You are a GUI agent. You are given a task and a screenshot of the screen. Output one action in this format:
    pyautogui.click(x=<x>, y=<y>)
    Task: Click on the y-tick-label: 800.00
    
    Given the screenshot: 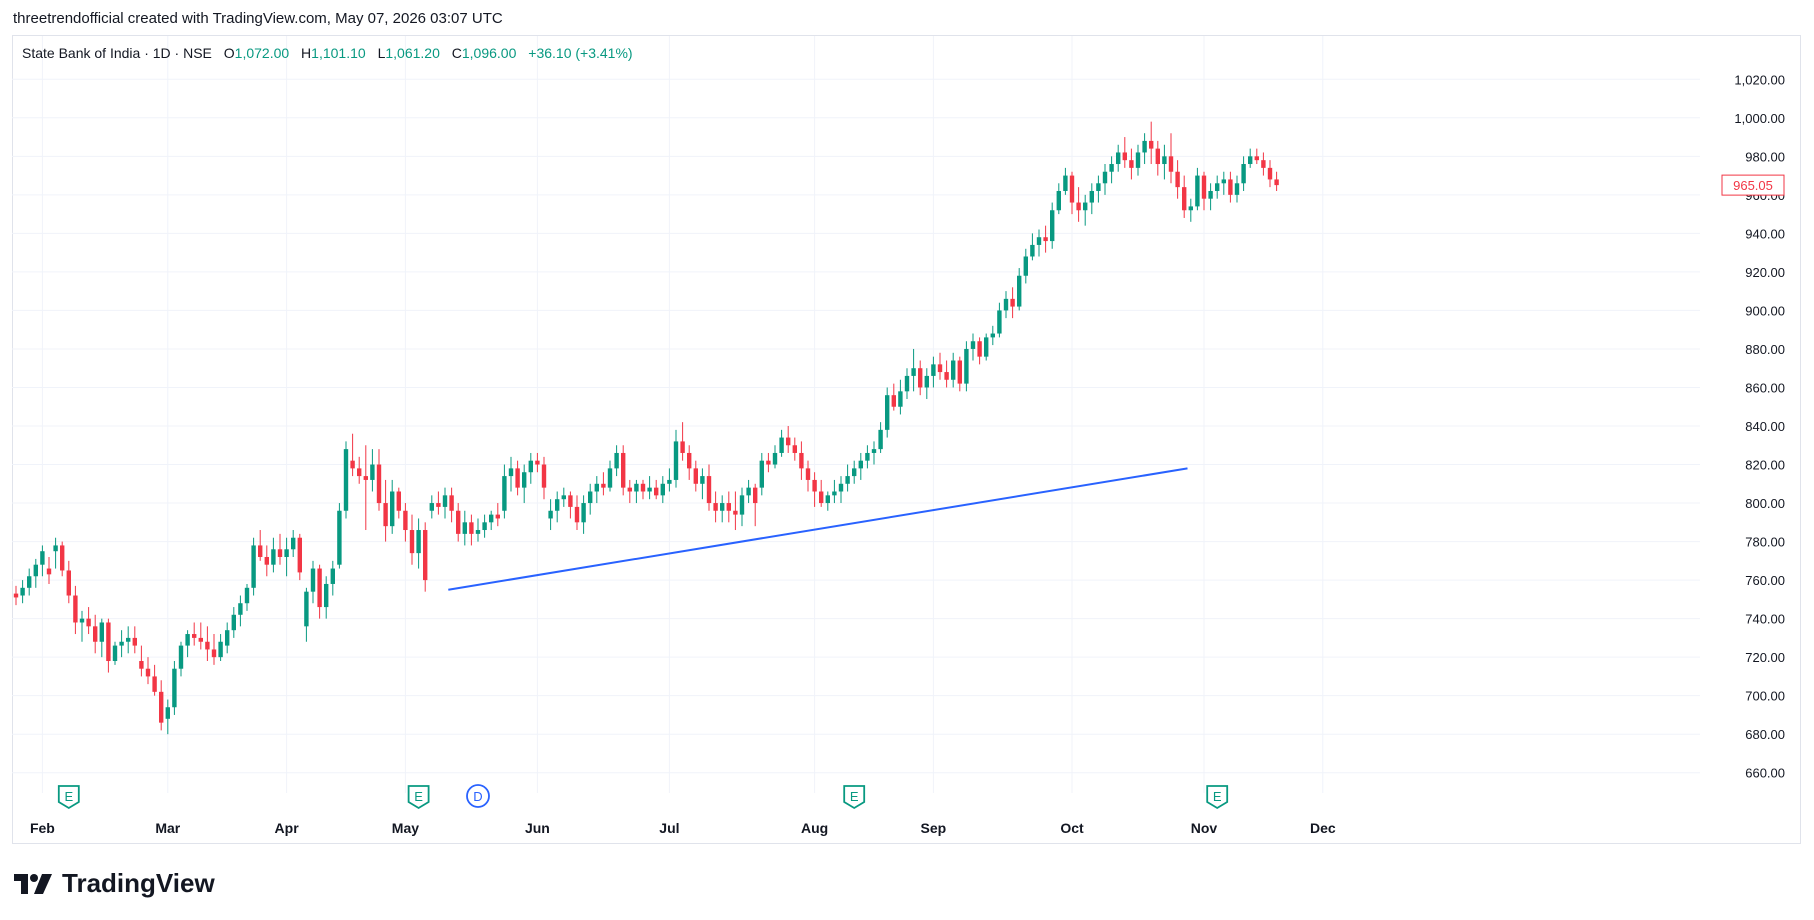 What is the action you would take?
    pyautogui.click(x=1765, y=503)
    